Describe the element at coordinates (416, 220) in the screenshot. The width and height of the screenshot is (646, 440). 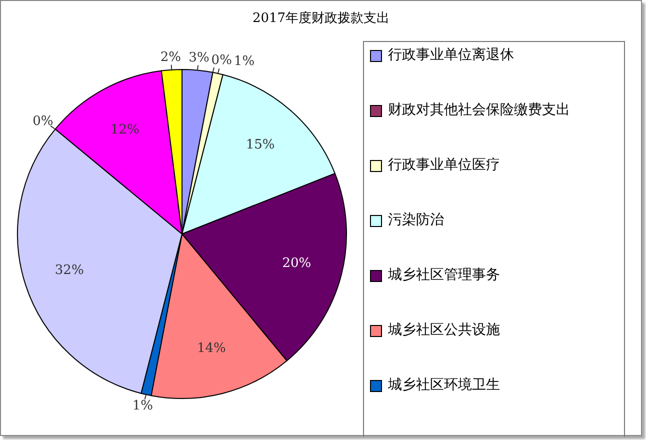
I see `legend-label: 污染防治` at that location.